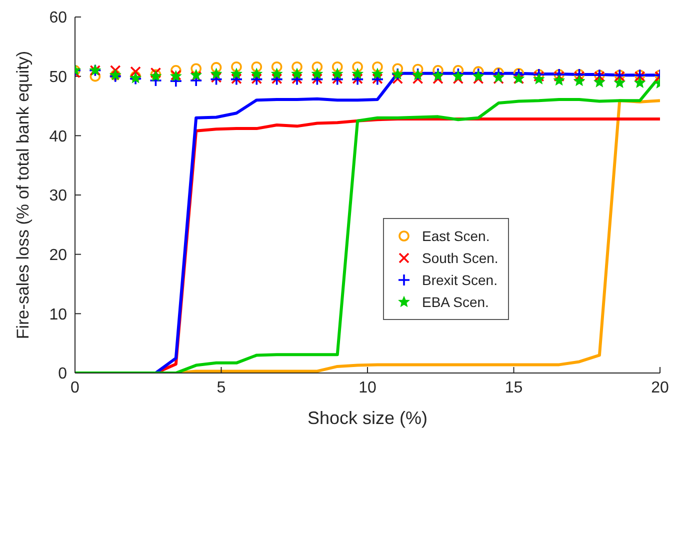 This screenshot has height=538, width=678. What do you see at coordinates (460, 280) in the screenshot?
I see `legend-label: Brexit Scen.` at bounding box center [460, 280].